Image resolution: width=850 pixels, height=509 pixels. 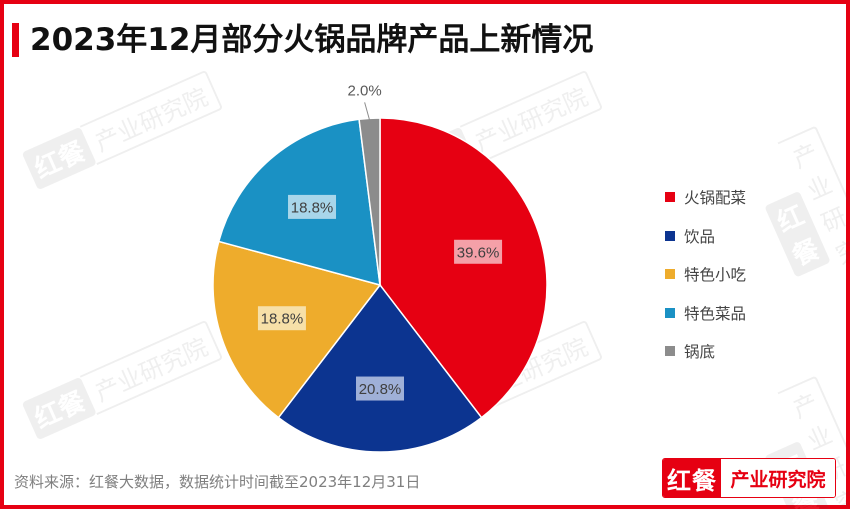 What do you see at coordinates (692, 478) in the screenshot?
I see `brand-logo-mark: 红餐` at bounding box center [692, 478].